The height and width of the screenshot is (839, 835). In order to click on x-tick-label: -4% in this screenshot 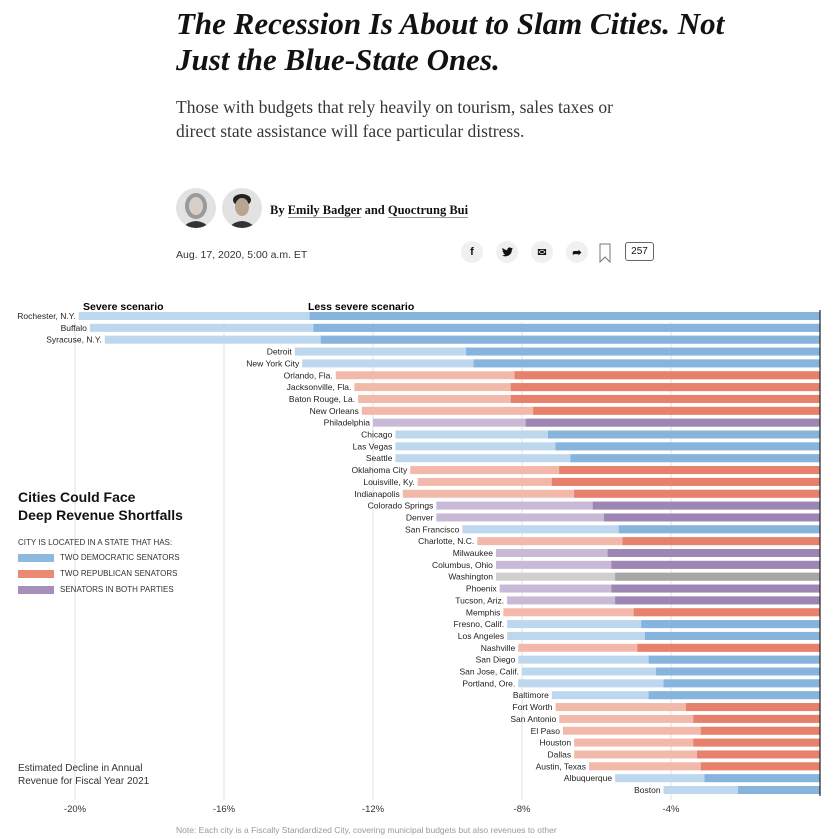, I will do `click(671, 809)`.